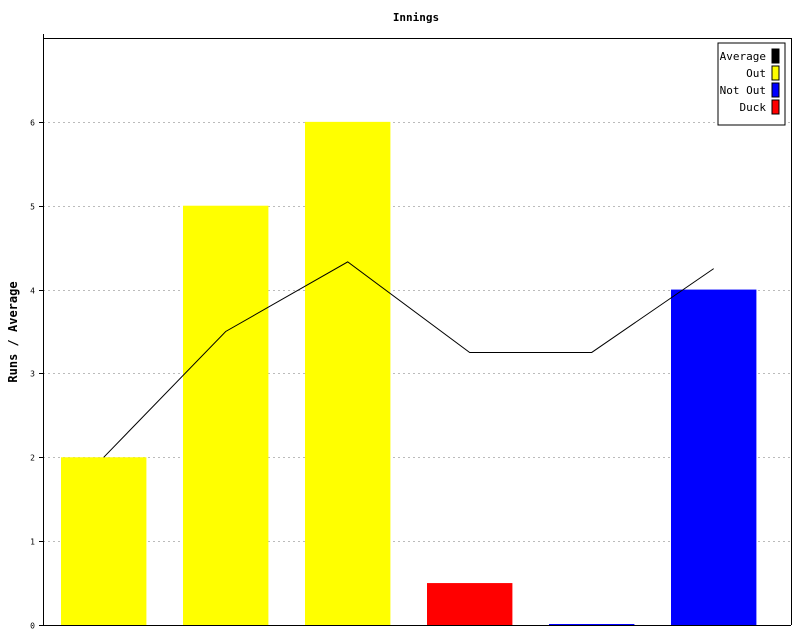 This screenshot has height=640, width=800. Describe the element at coordinates (32, 207) in the screenshot. I see `y-tick-label: 5` at that location.